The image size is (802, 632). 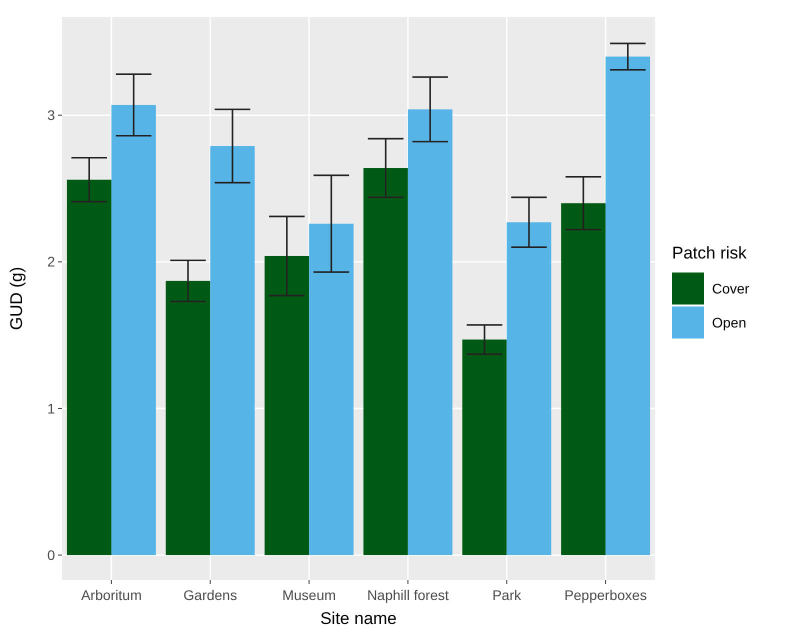 I want to click on x-tick-label: Museum, so click(x=309, y=595).